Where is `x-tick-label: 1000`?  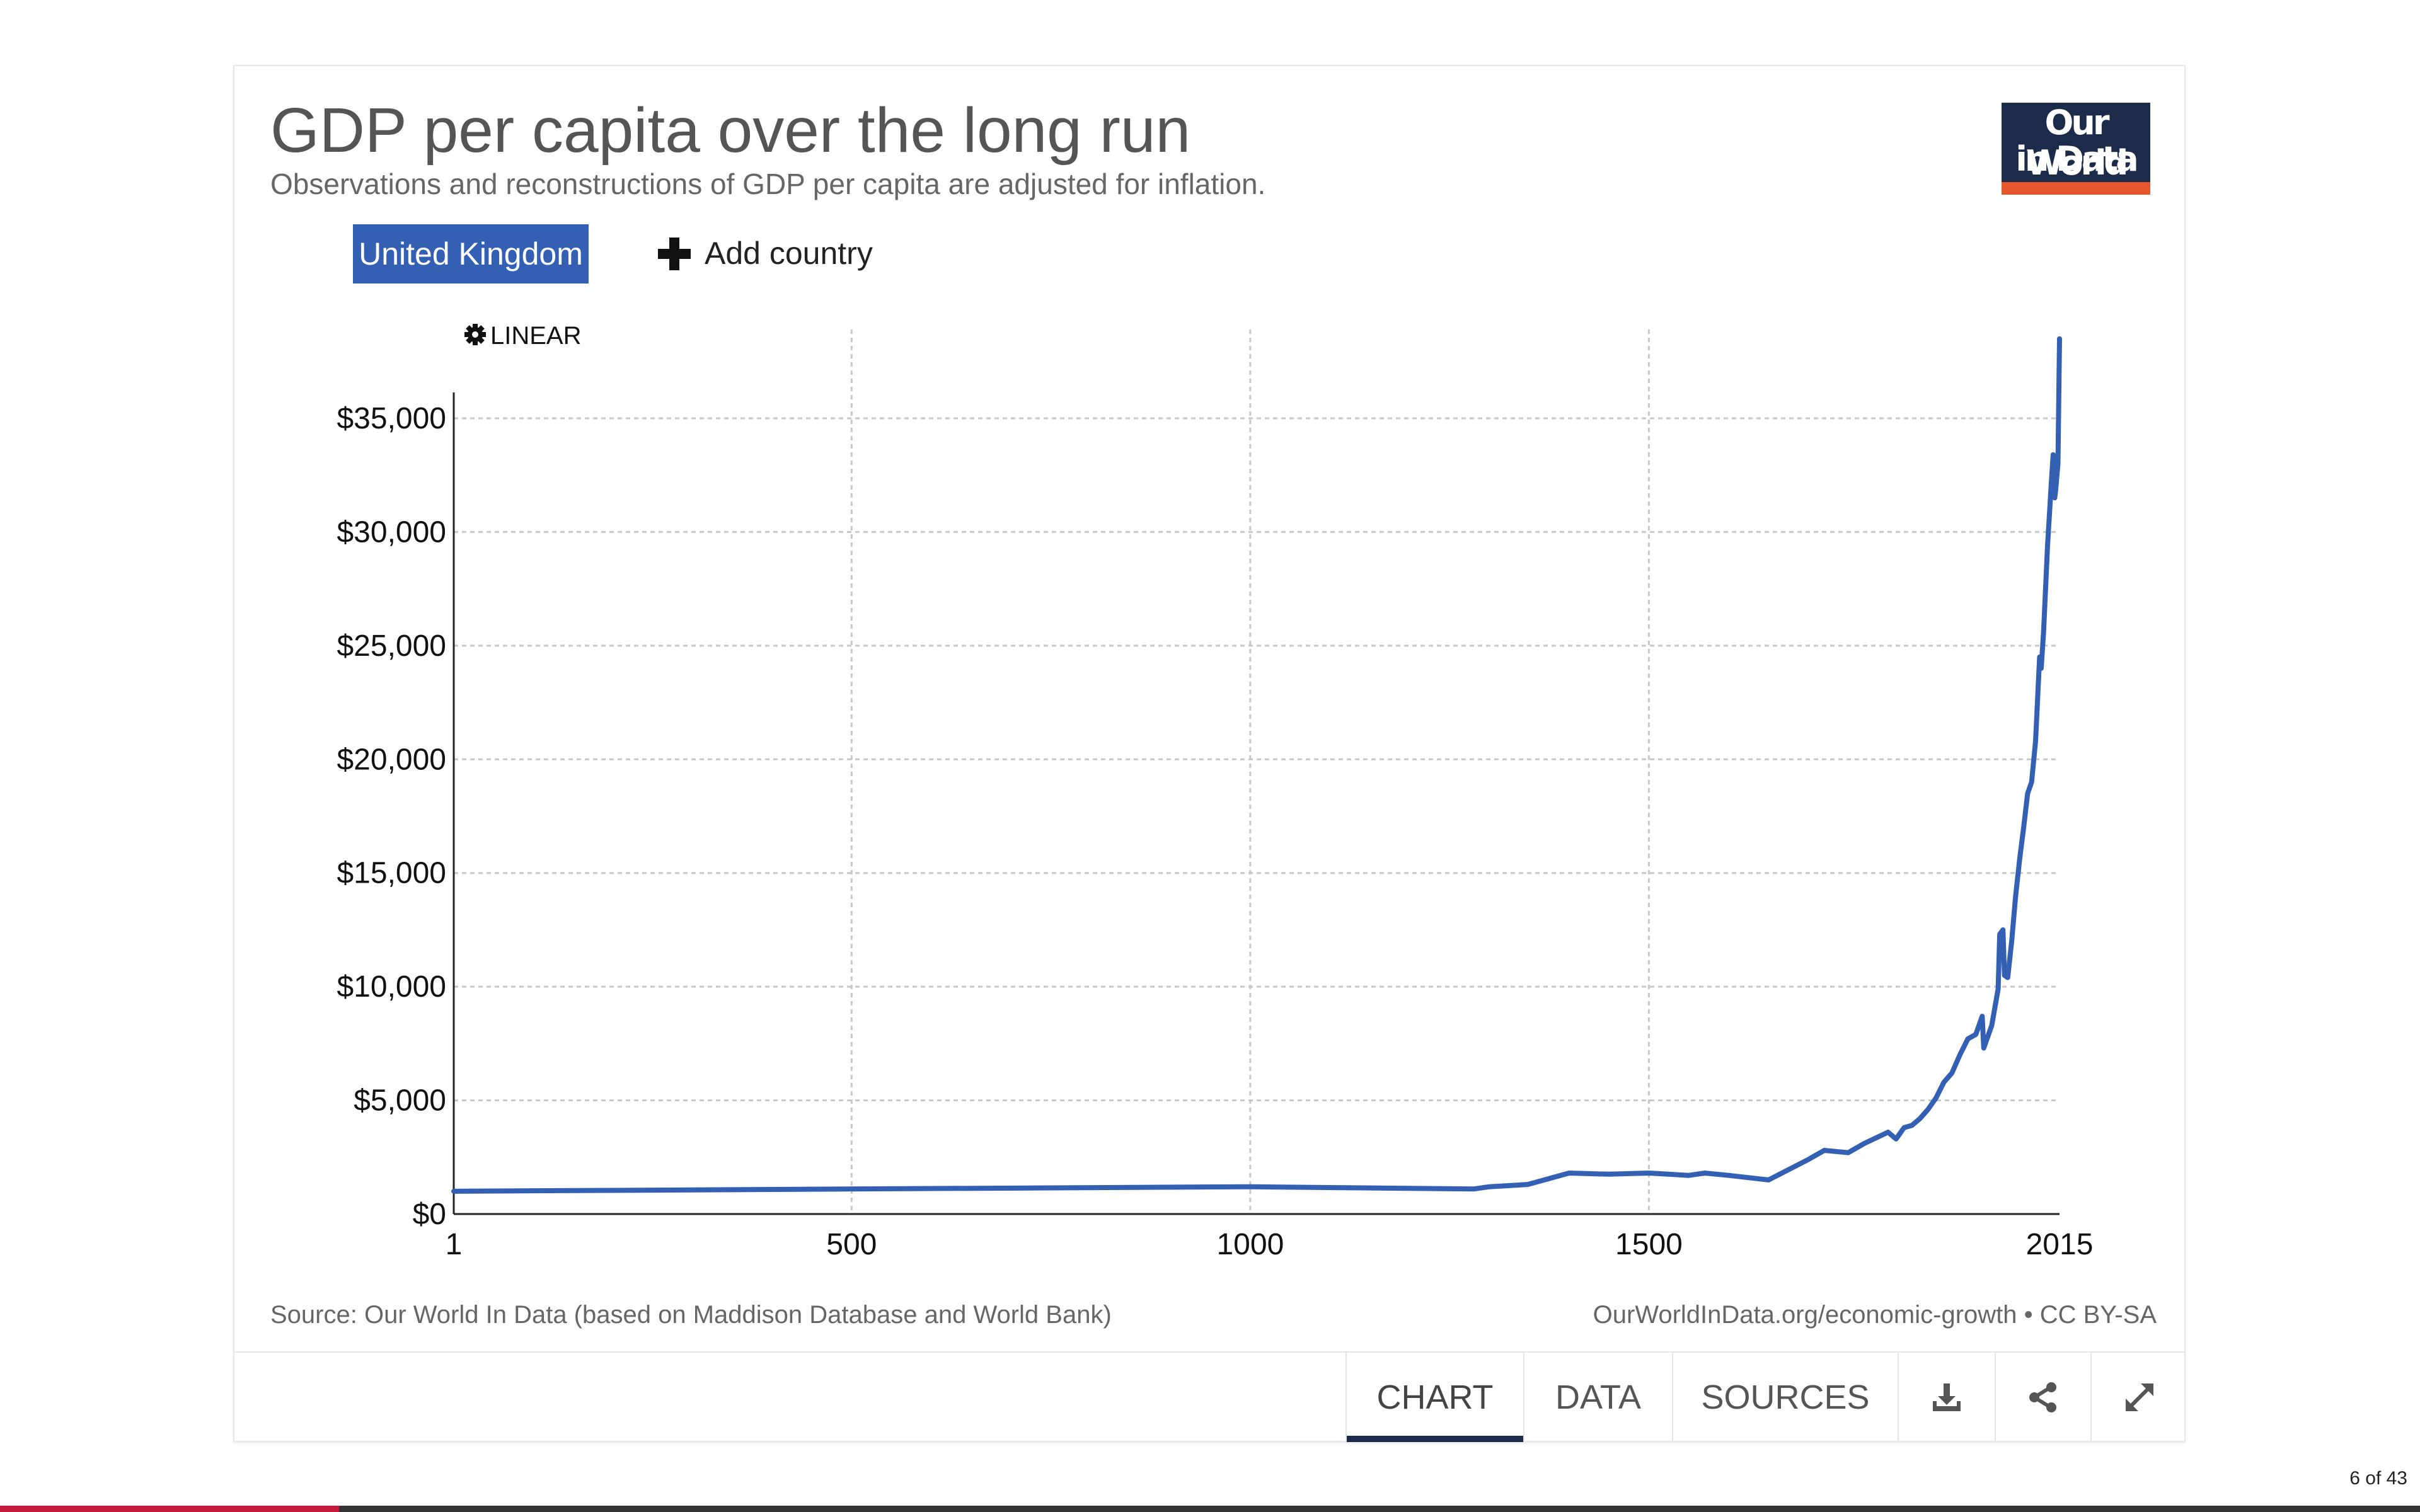 x-tick-label: 1000 is located at coordinates (1250, 1244).